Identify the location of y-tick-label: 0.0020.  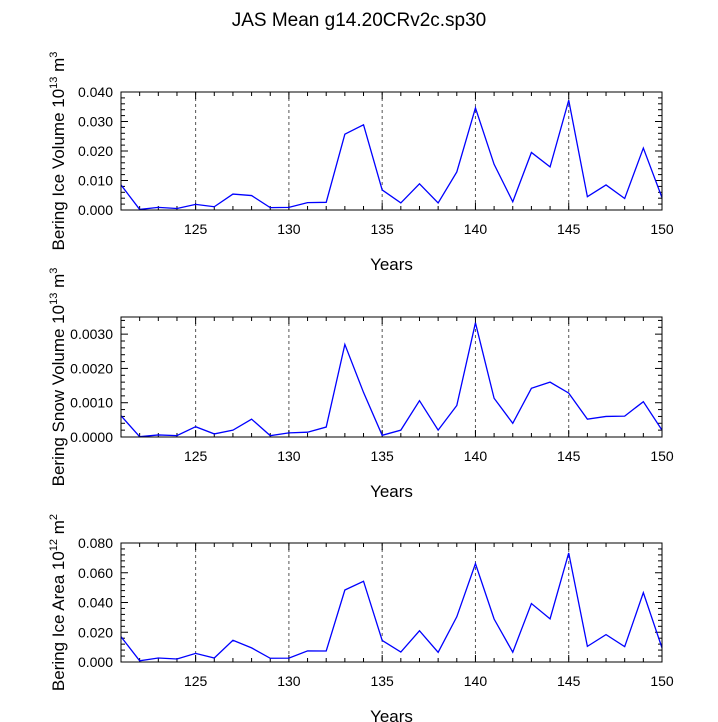
(91, 368).